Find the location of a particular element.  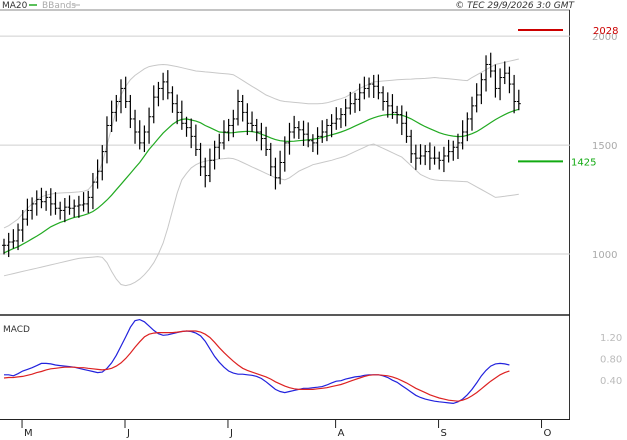

legend-ma20-label: MA20 is located at coordinates (15, 6).